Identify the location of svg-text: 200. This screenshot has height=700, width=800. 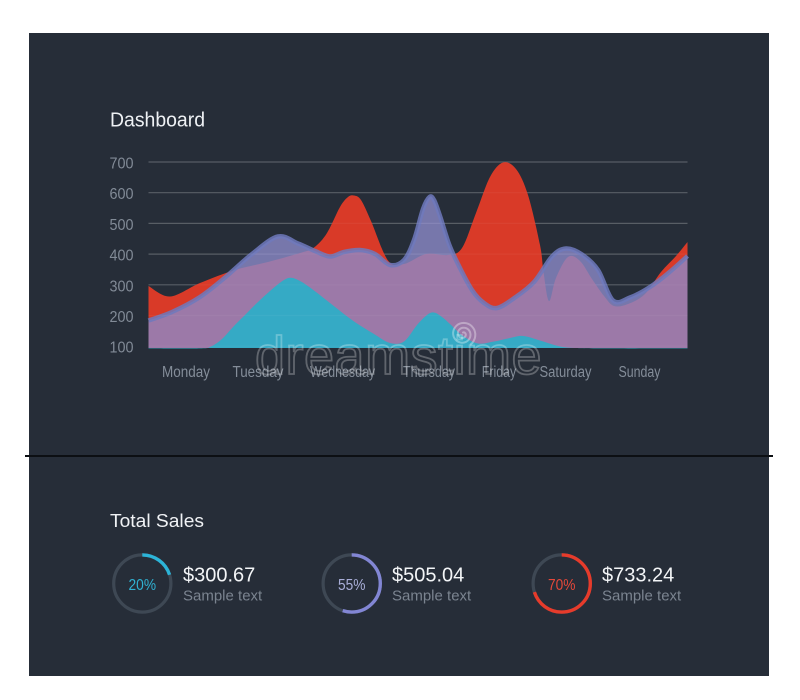
(122, 317).